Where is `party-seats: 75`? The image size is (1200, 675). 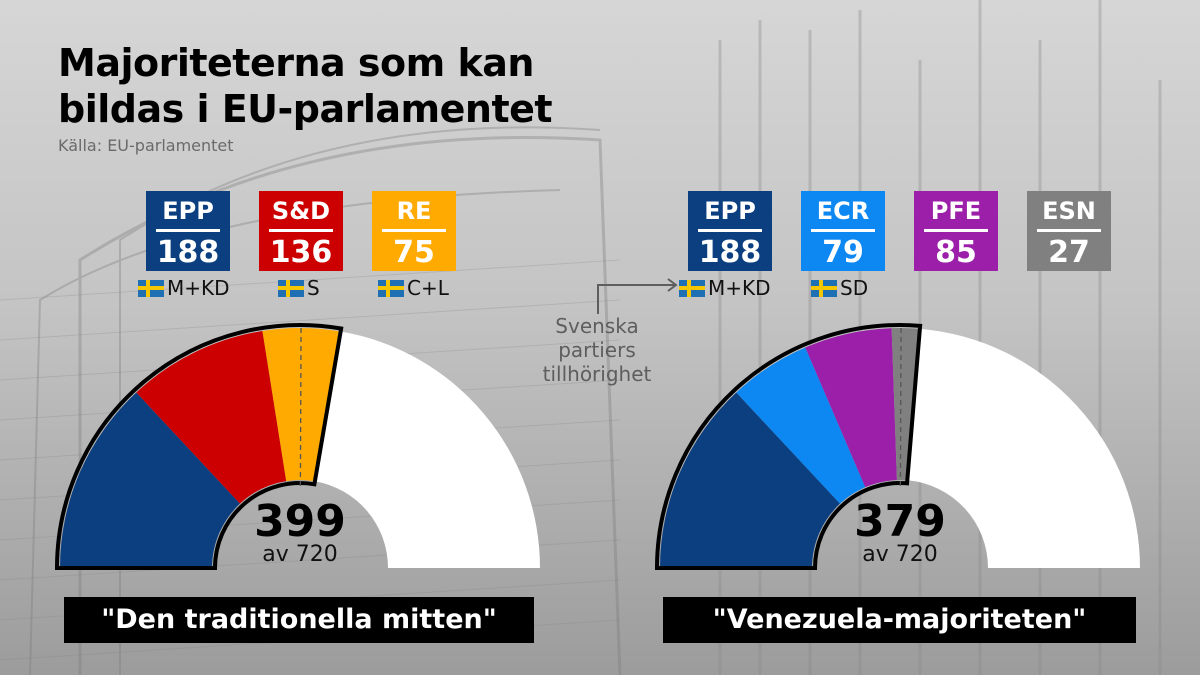
party-seats: 75 is located at coordinates (414, 252).